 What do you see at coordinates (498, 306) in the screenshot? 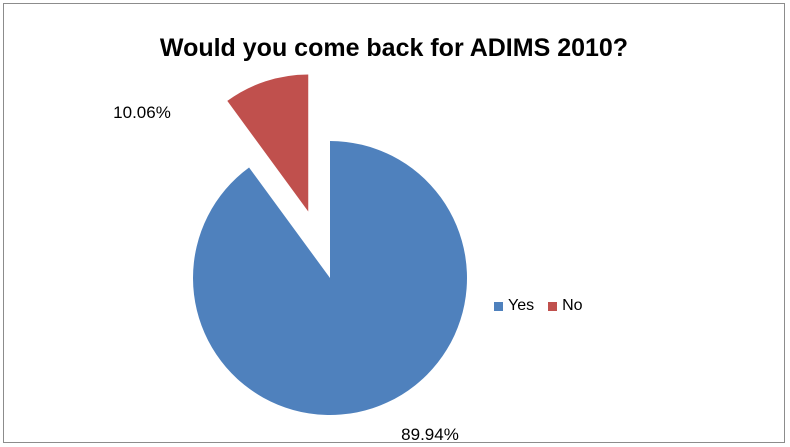
I see `legend-swatch-yes` at bounding box center [498, 306].